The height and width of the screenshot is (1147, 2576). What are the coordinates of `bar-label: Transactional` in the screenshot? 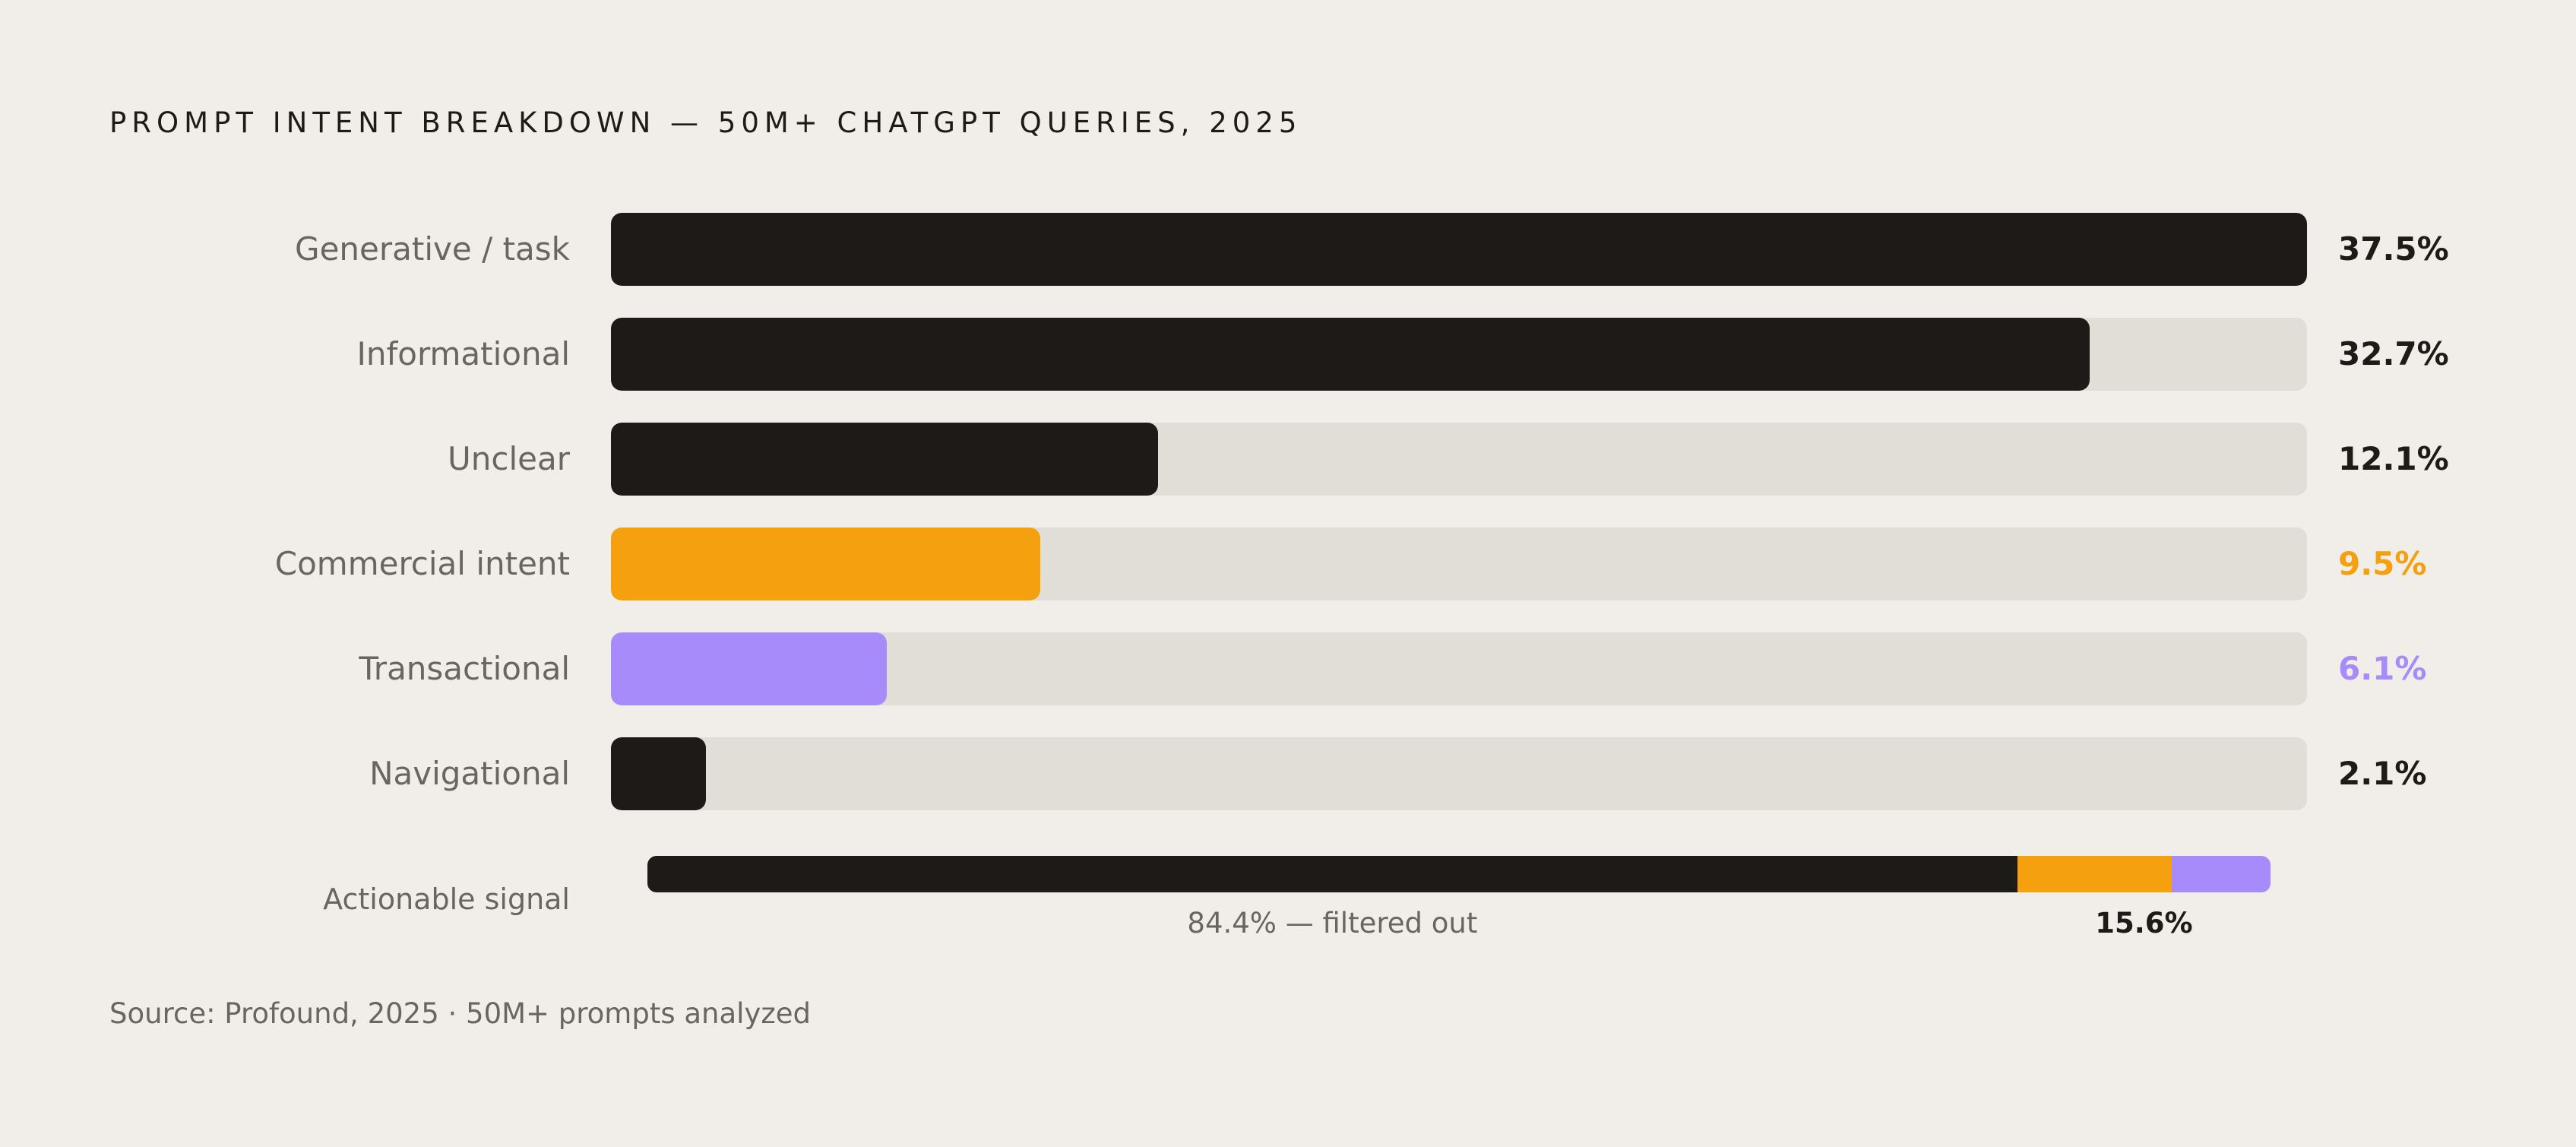 It's located at (464, 669).